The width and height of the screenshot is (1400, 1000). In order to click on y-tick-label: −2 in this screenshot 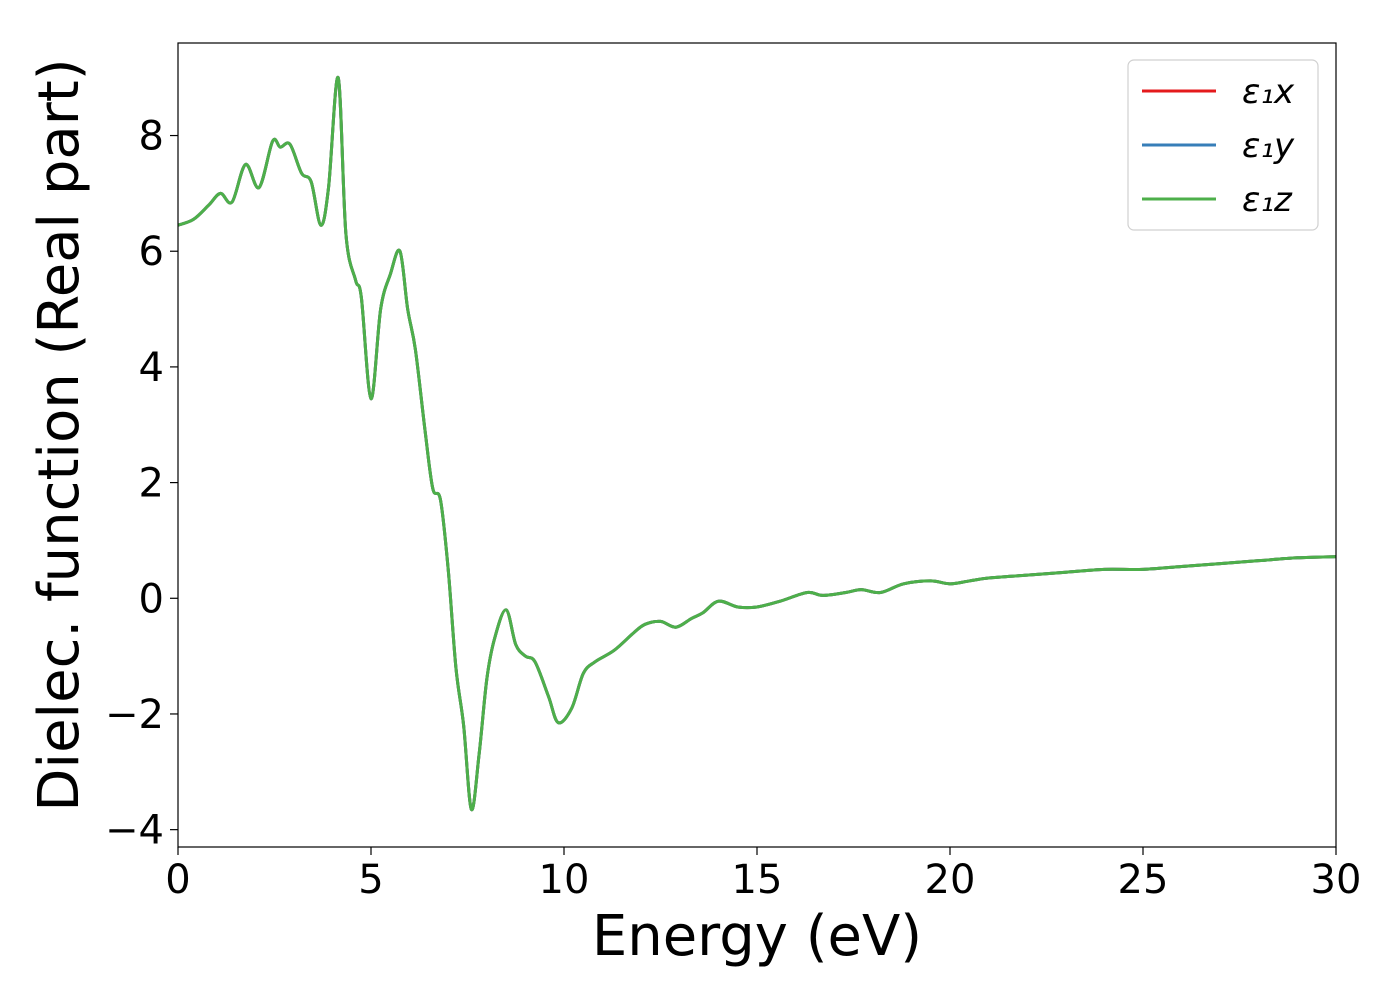, I will do `click(134, 715)`.